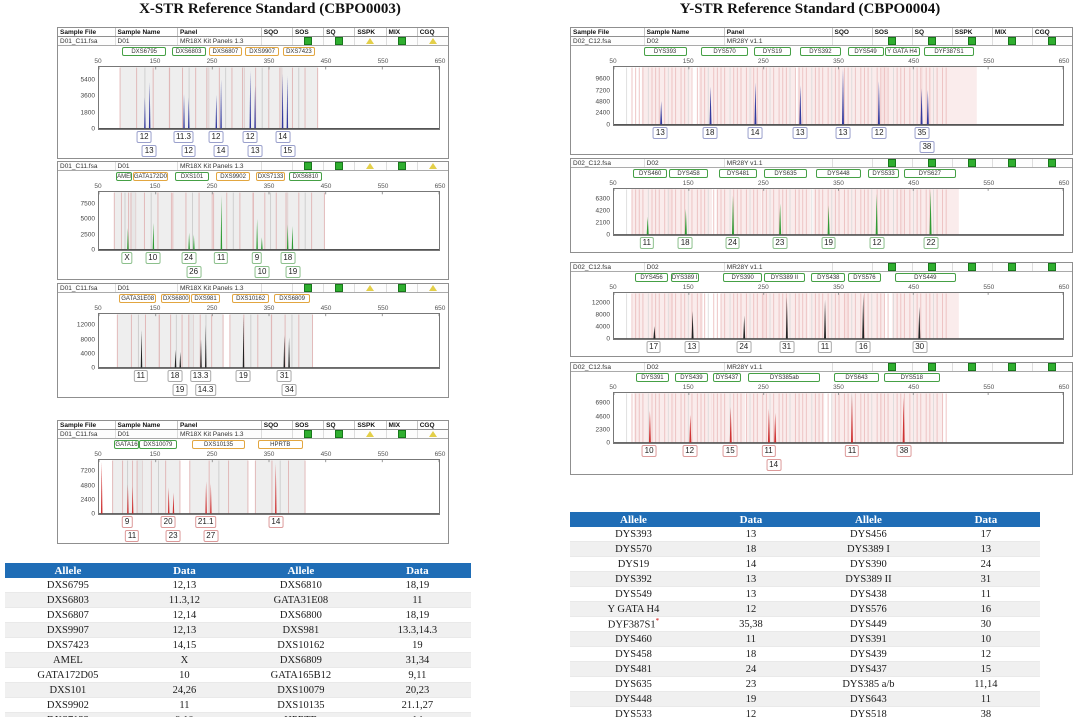 The height and width of the screenshot is (717, 1080). I want to click on sample-row: D02_C12.fsa D02 MR28Y v1.1, so click(821, 367).